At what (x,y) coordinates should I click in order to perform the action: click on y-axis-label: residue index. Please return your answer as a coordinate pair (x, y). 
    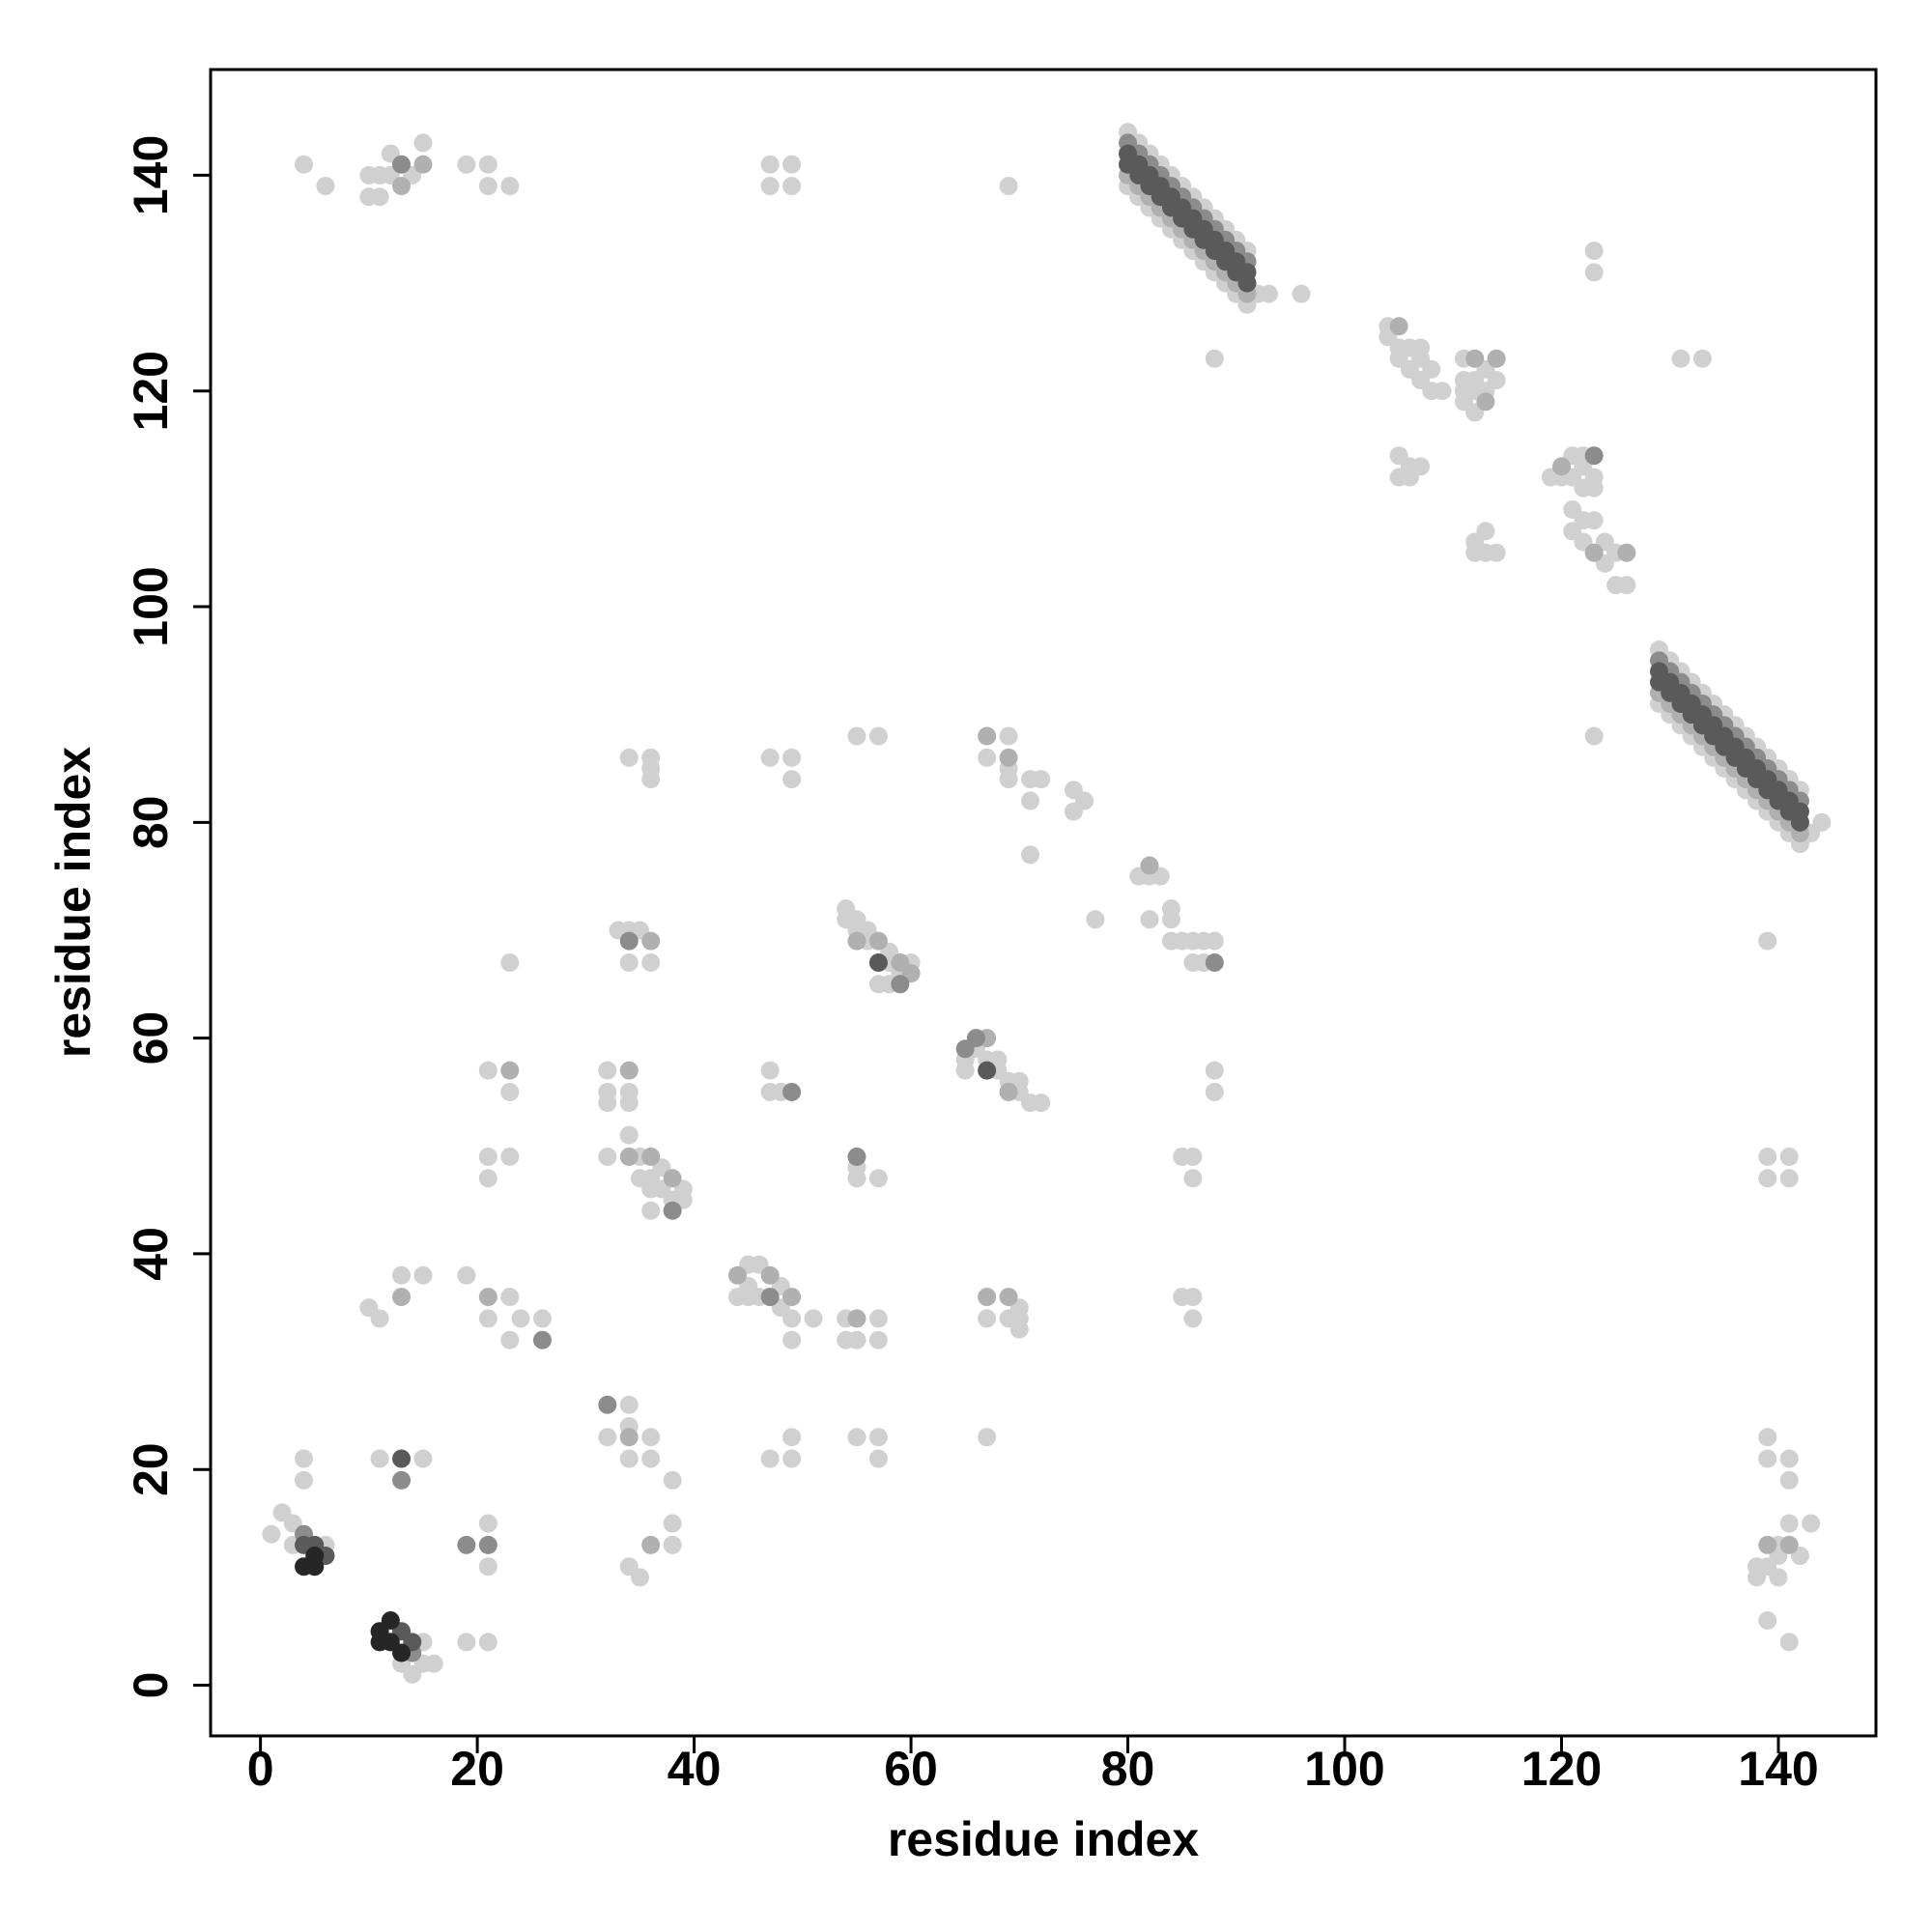
    Looking at the image, I should click on (73, 903).